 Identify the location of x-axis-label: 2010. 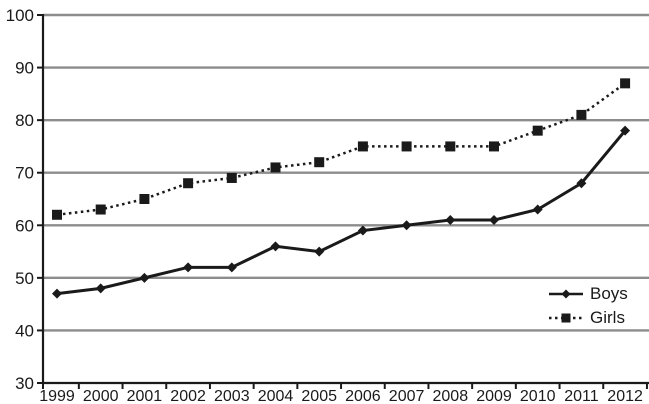
(538, 396).